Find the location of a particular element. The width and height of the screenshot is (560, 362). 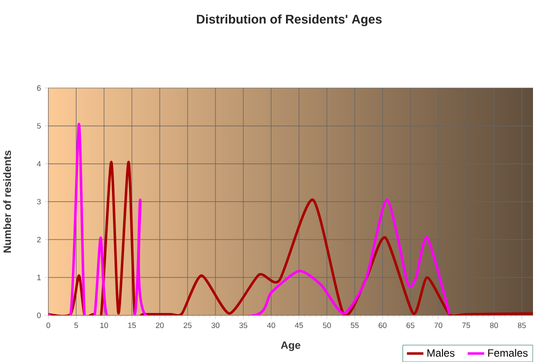

x-axis-title: Age is located at coordinates (290, 346).